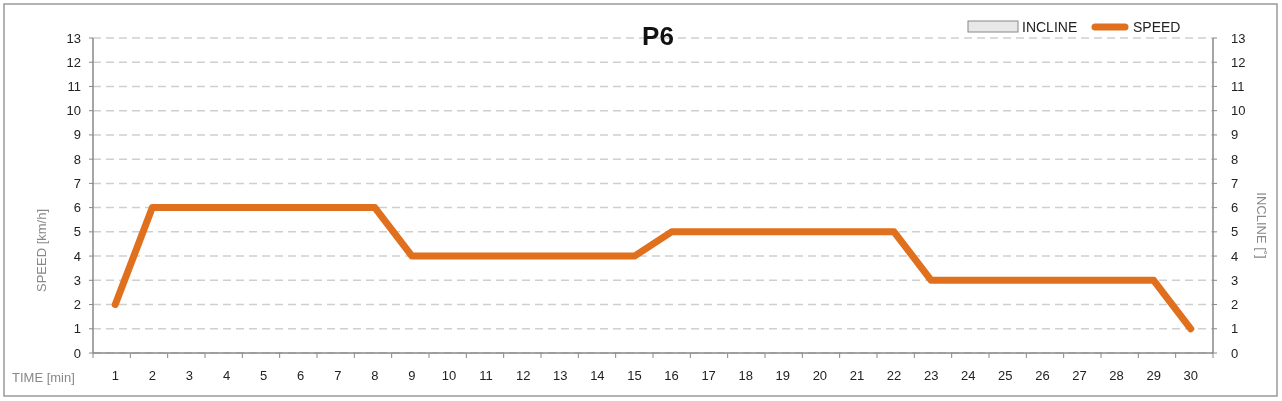 Image resolution: width=1282 pixels, height=401 pixels. What do you see at coordinates (77, 305) in the screenshot?
I see `y-tick-label: 2` at bounding box center [77, 305].